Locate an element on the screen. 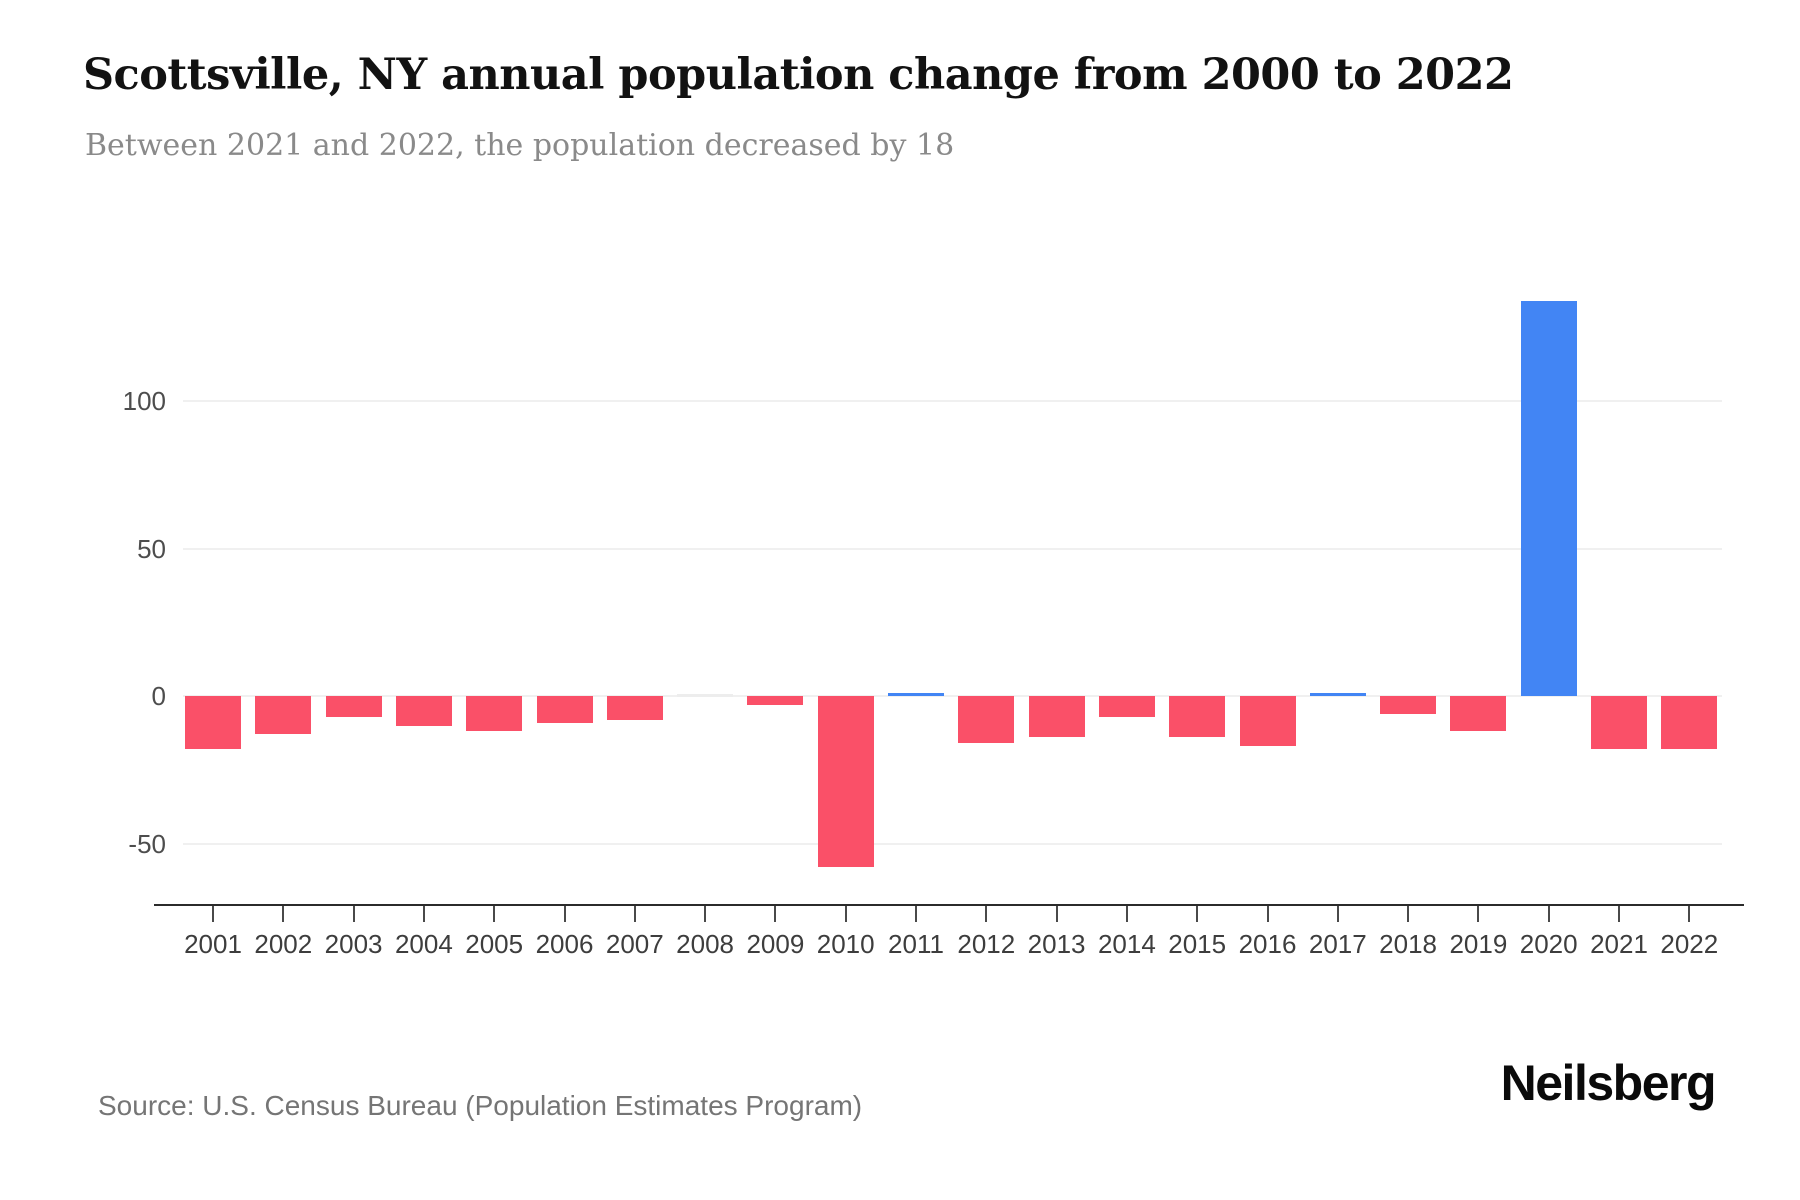 The image size is (1800, 1200). x-tick-label-2020: 2020 is located at coordinates (1548, 944).